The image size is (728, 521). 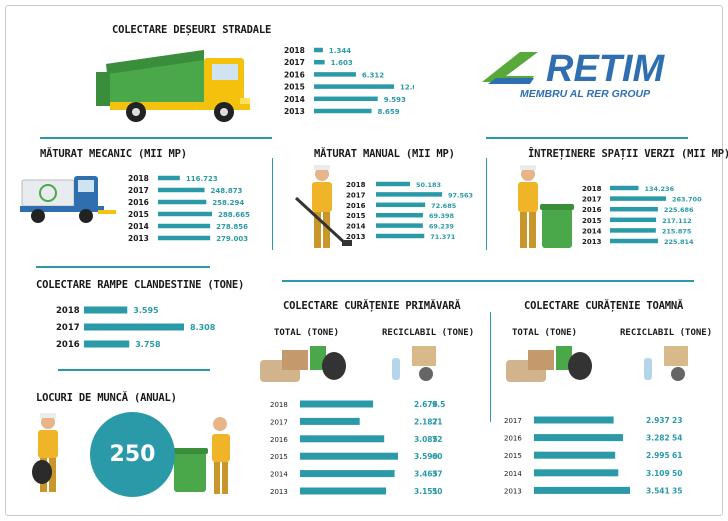 I want to click on data-label: 1.603, so click(x=342, y=63).